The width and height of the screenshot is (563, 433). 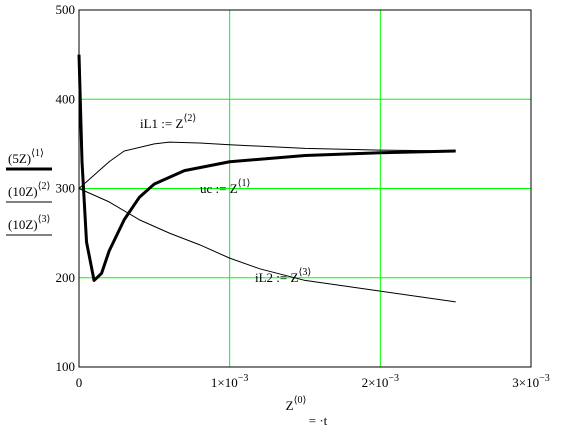 I want to click on y-tick-label: 300, so click(x=66, y=188).